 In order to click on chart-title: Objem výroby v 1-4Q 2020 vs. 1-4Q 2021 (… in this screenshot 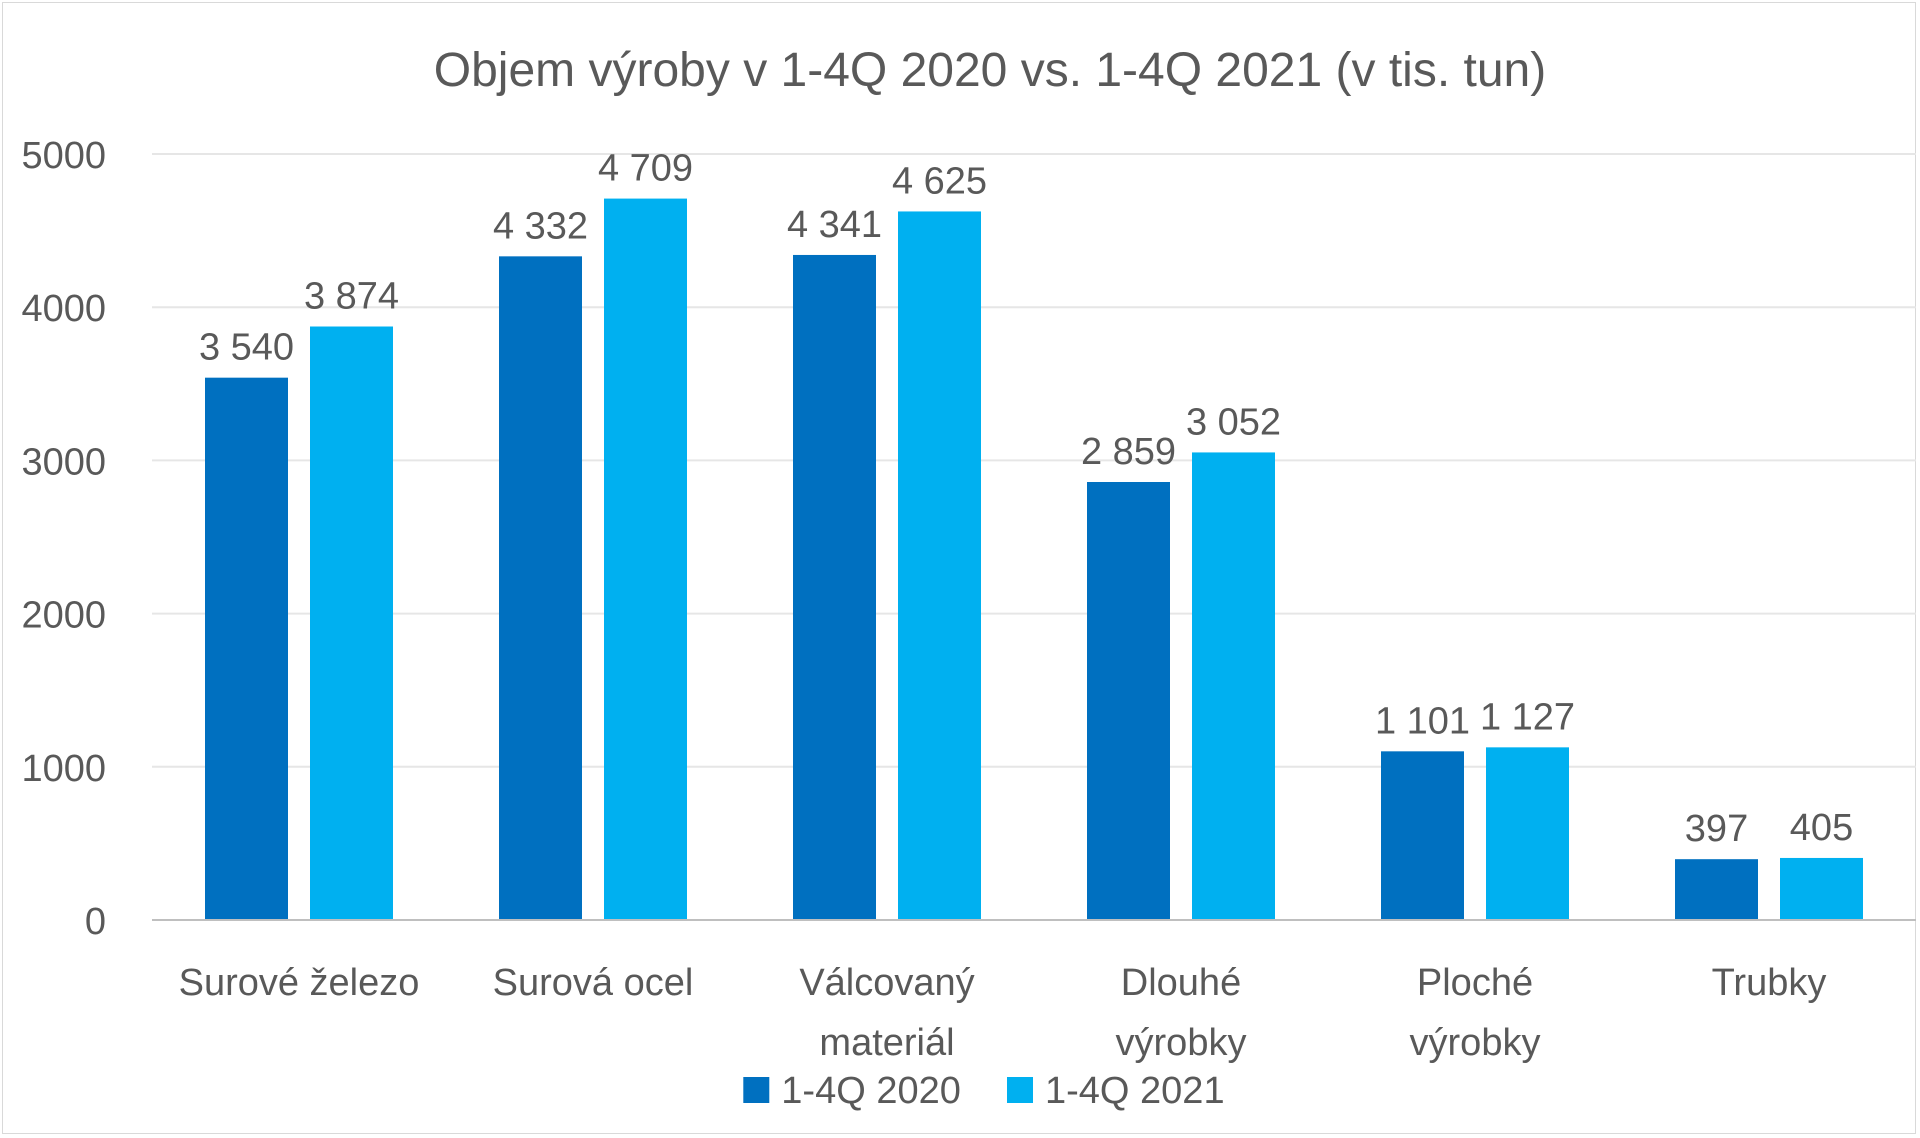, I will do `click(990, 70)`.